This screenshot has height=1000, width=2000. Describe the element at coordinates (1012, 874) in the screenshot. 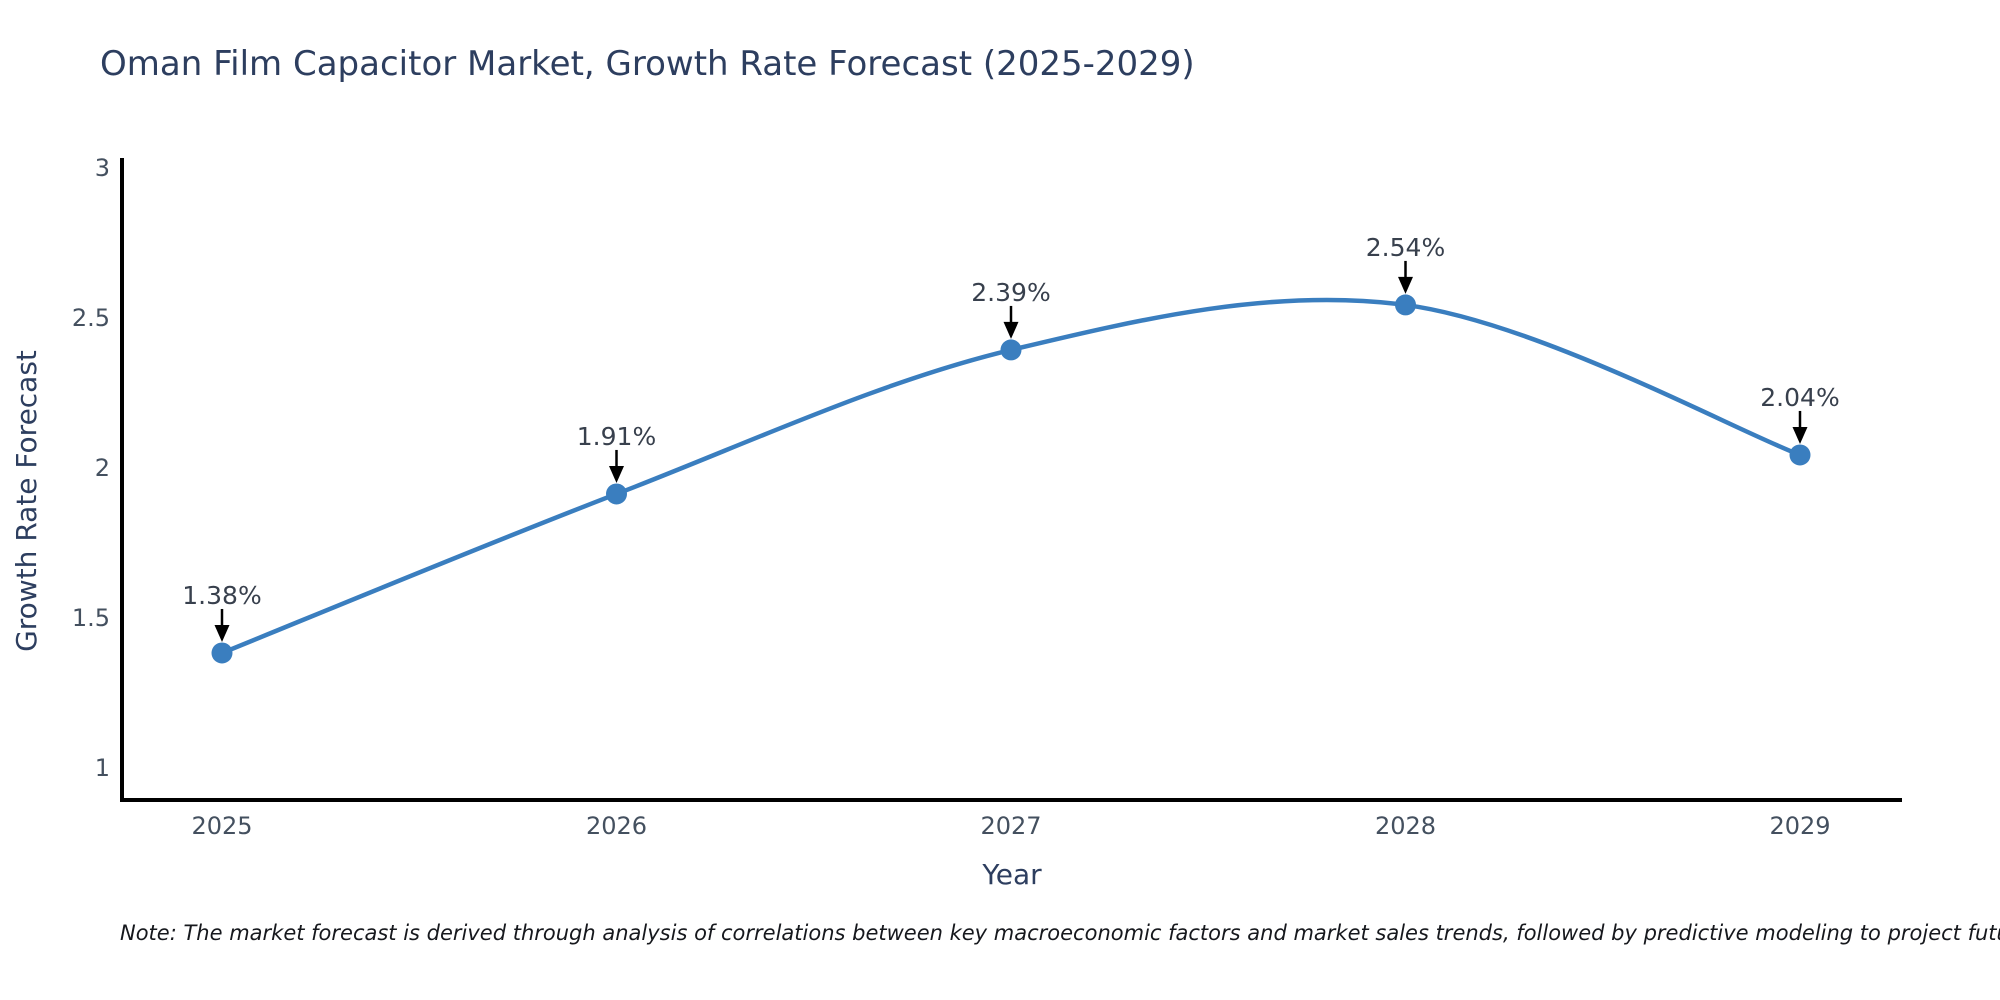

I see `x-axis-title: Year` at that location.